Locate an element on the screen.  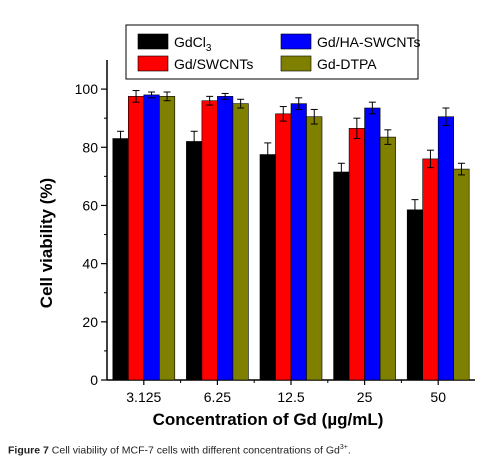
x-axis-title: Concentration of Gd (µg/mL) is located at coordinates (268, 419).